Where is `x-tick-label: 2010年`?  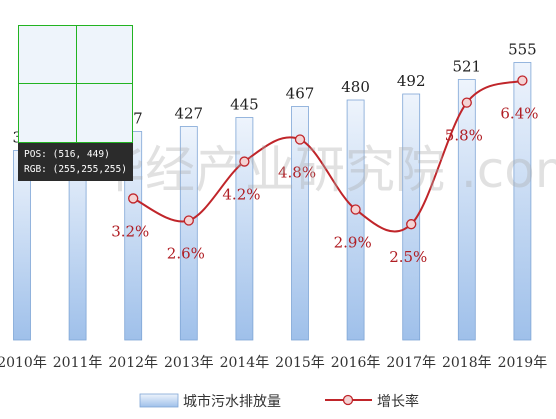
x-tick-label: 2010年 is located at coordinates (23, 363).